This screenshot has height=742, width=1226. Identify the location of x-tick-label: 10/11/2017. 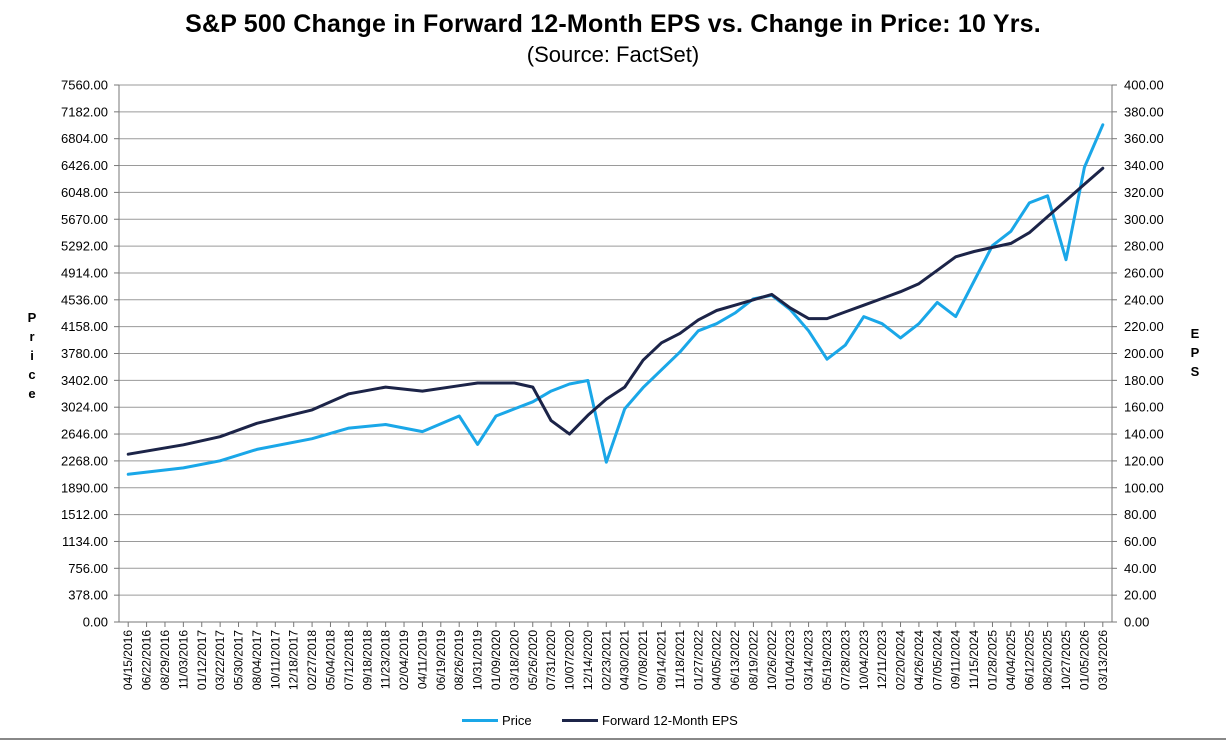
(275, 659).